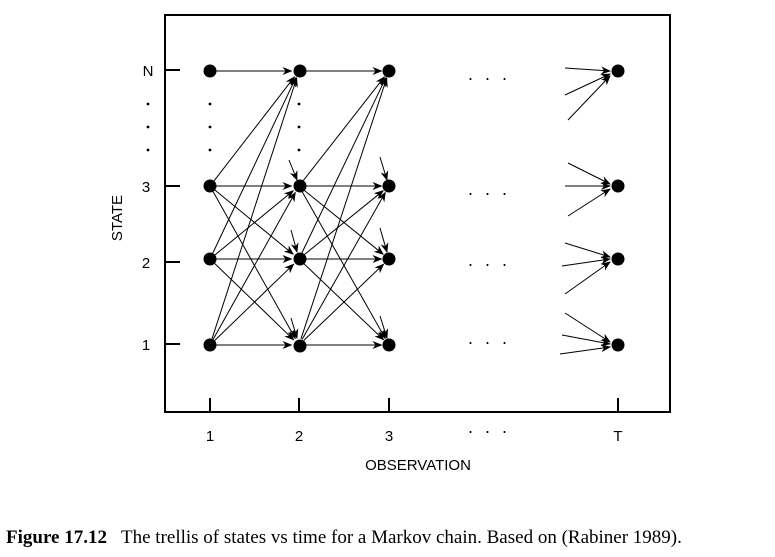 The height and width of the screenshot is (557, 775). What do you see at coordinates (148, 71) in the screenshot?
I see `y-tick-label-n: N` at bounding box center [148, 71].